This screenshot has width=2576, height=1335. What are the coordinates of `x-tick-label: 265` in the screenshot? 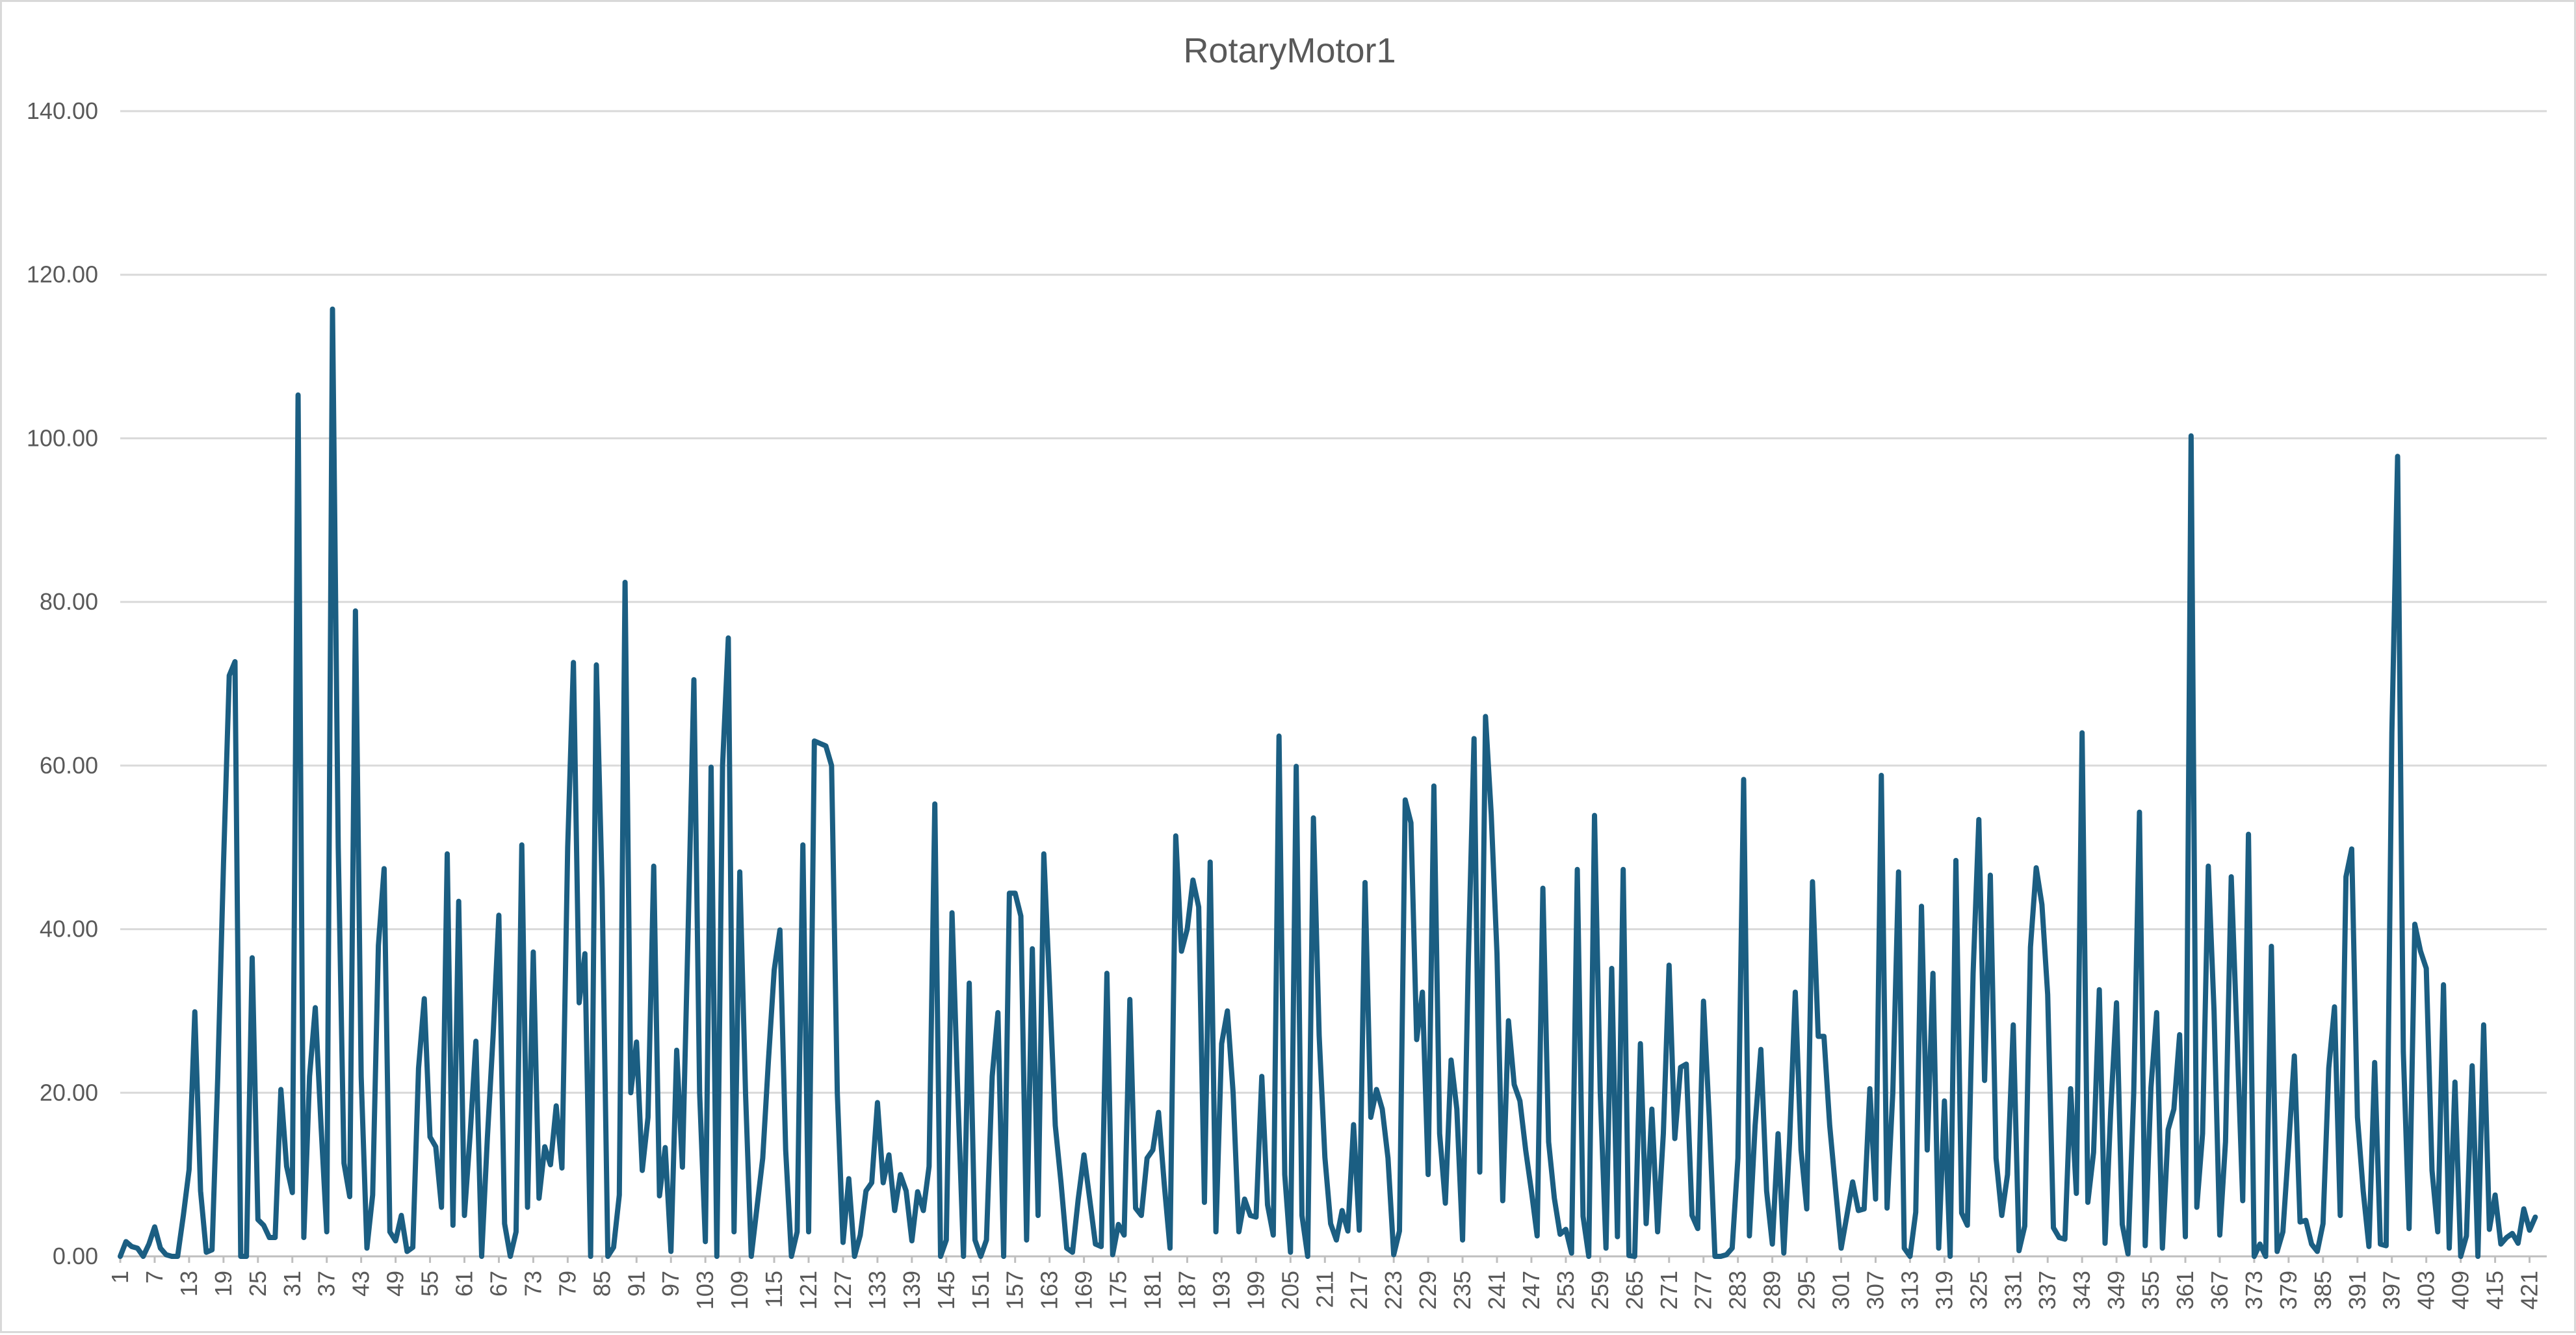 It's located at (1634, 1290).